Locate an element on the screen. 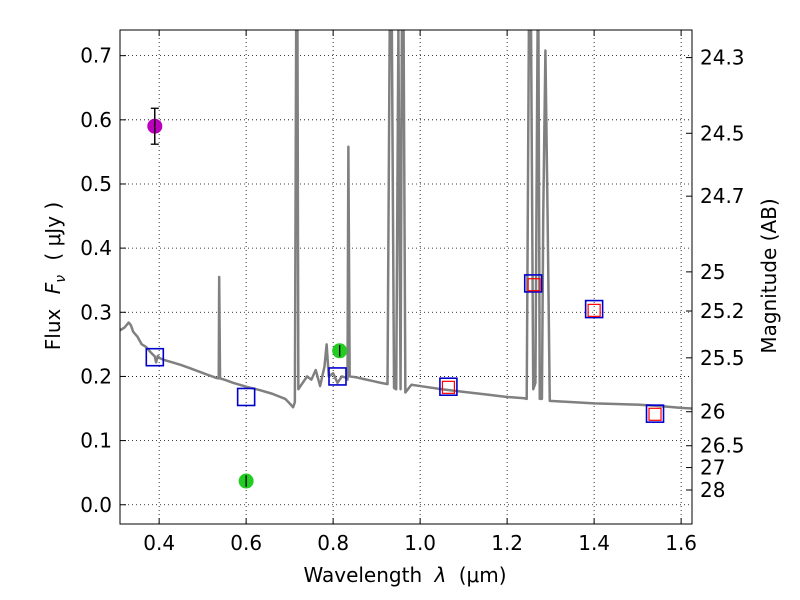  y-axis-symbol: F is located at coordinates (53, 288).